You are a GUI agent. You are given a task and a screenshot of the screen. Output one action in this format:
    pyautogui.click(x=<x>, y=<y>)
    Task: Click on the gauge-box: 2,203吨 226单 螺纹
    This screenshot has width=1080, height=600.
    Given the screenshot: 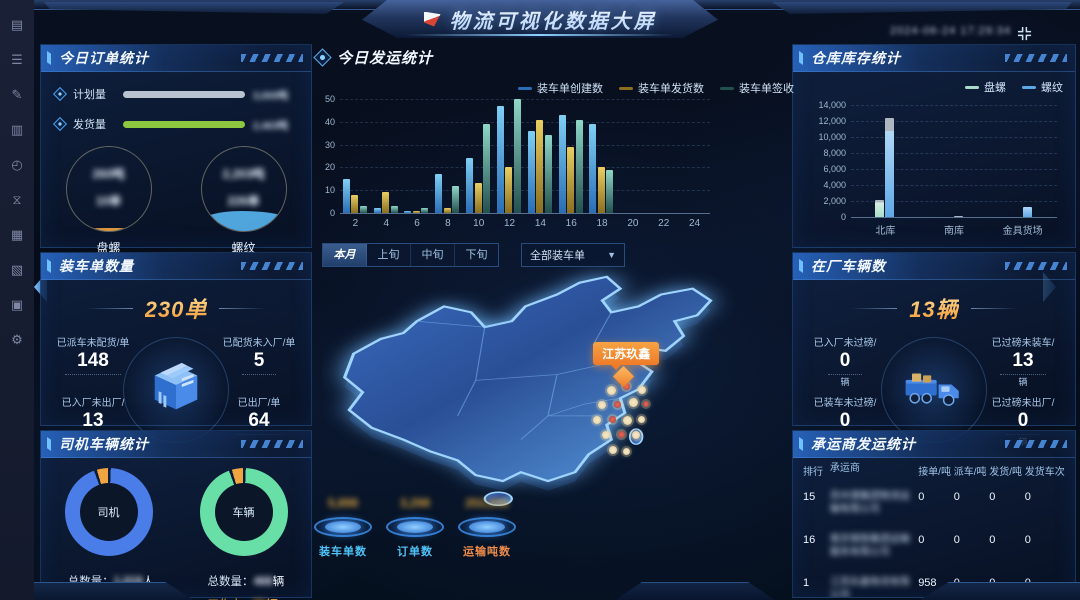 What is the action you would take?
    pyautogui.click(x=243, y=201)
    